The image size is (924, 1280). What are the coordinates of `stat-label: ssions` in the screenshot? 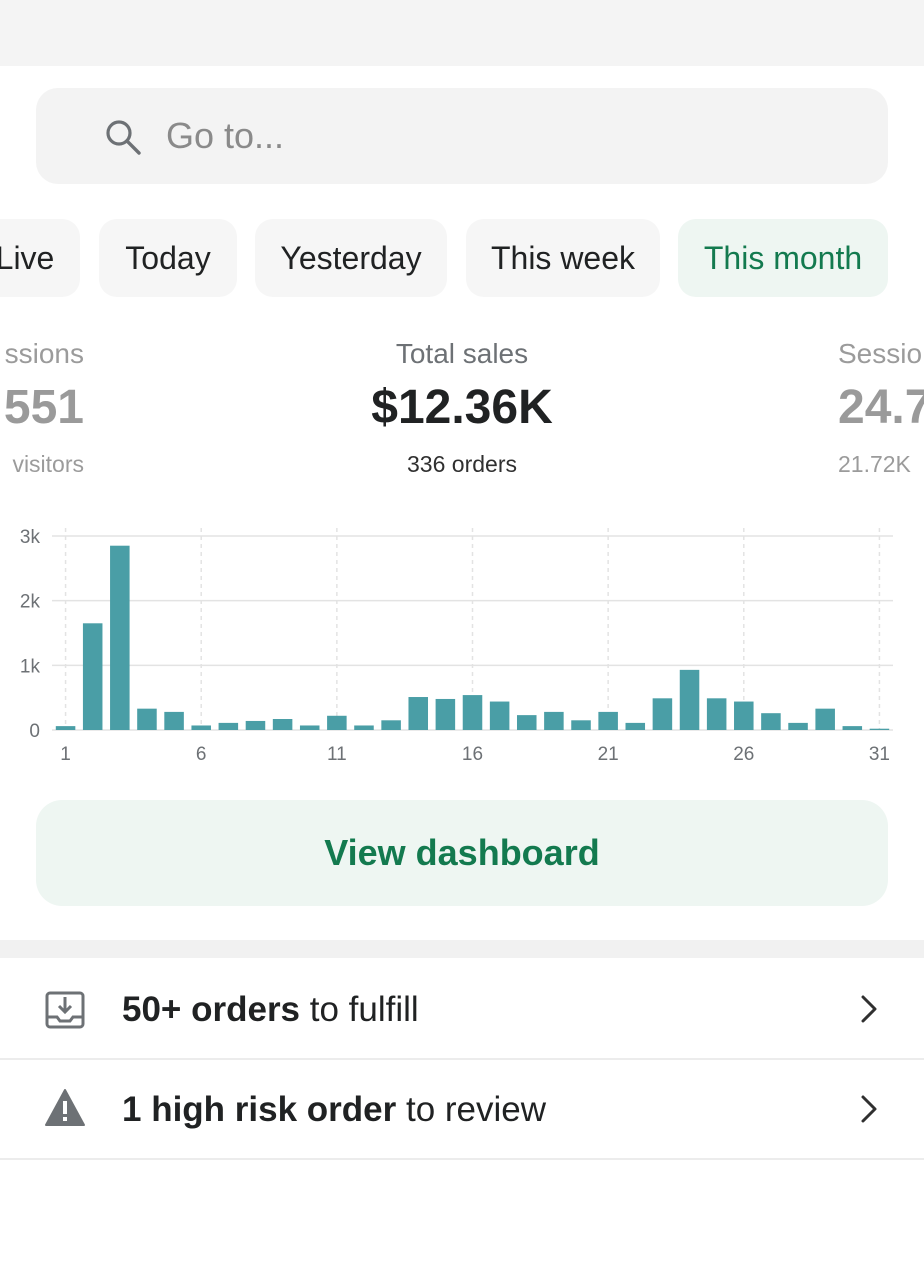 It's located at (44, 353).